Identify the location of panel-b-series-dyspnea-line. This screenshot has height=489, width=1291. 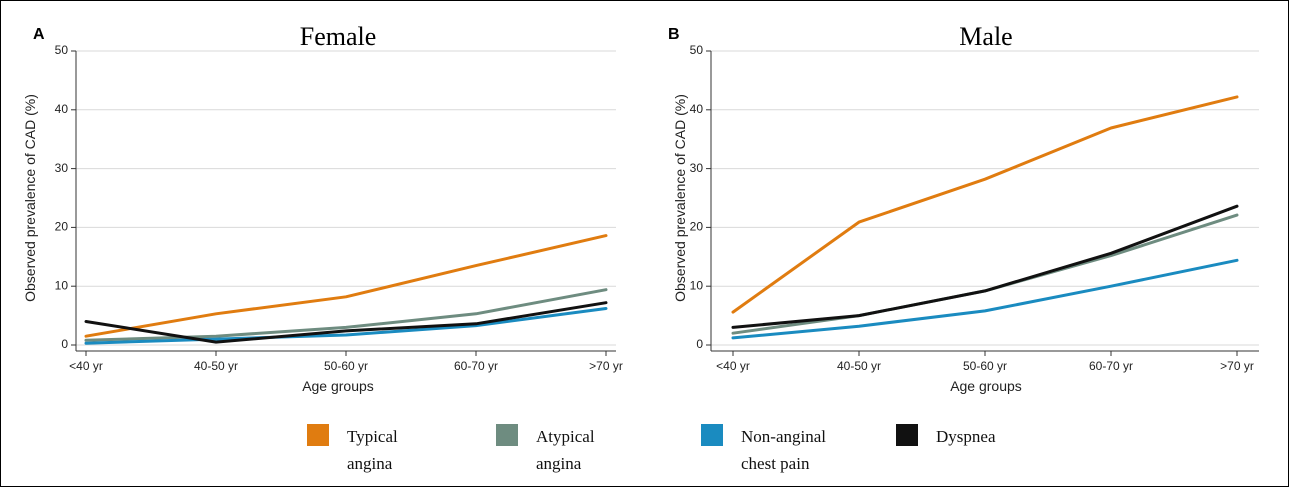
(985, 266).